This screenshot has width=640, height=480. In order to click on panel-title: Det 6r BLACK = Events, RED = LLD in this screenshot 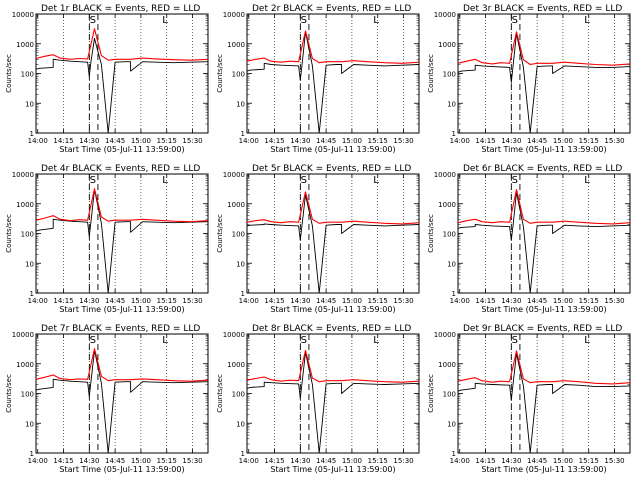, I will do `click(542, 169)`.